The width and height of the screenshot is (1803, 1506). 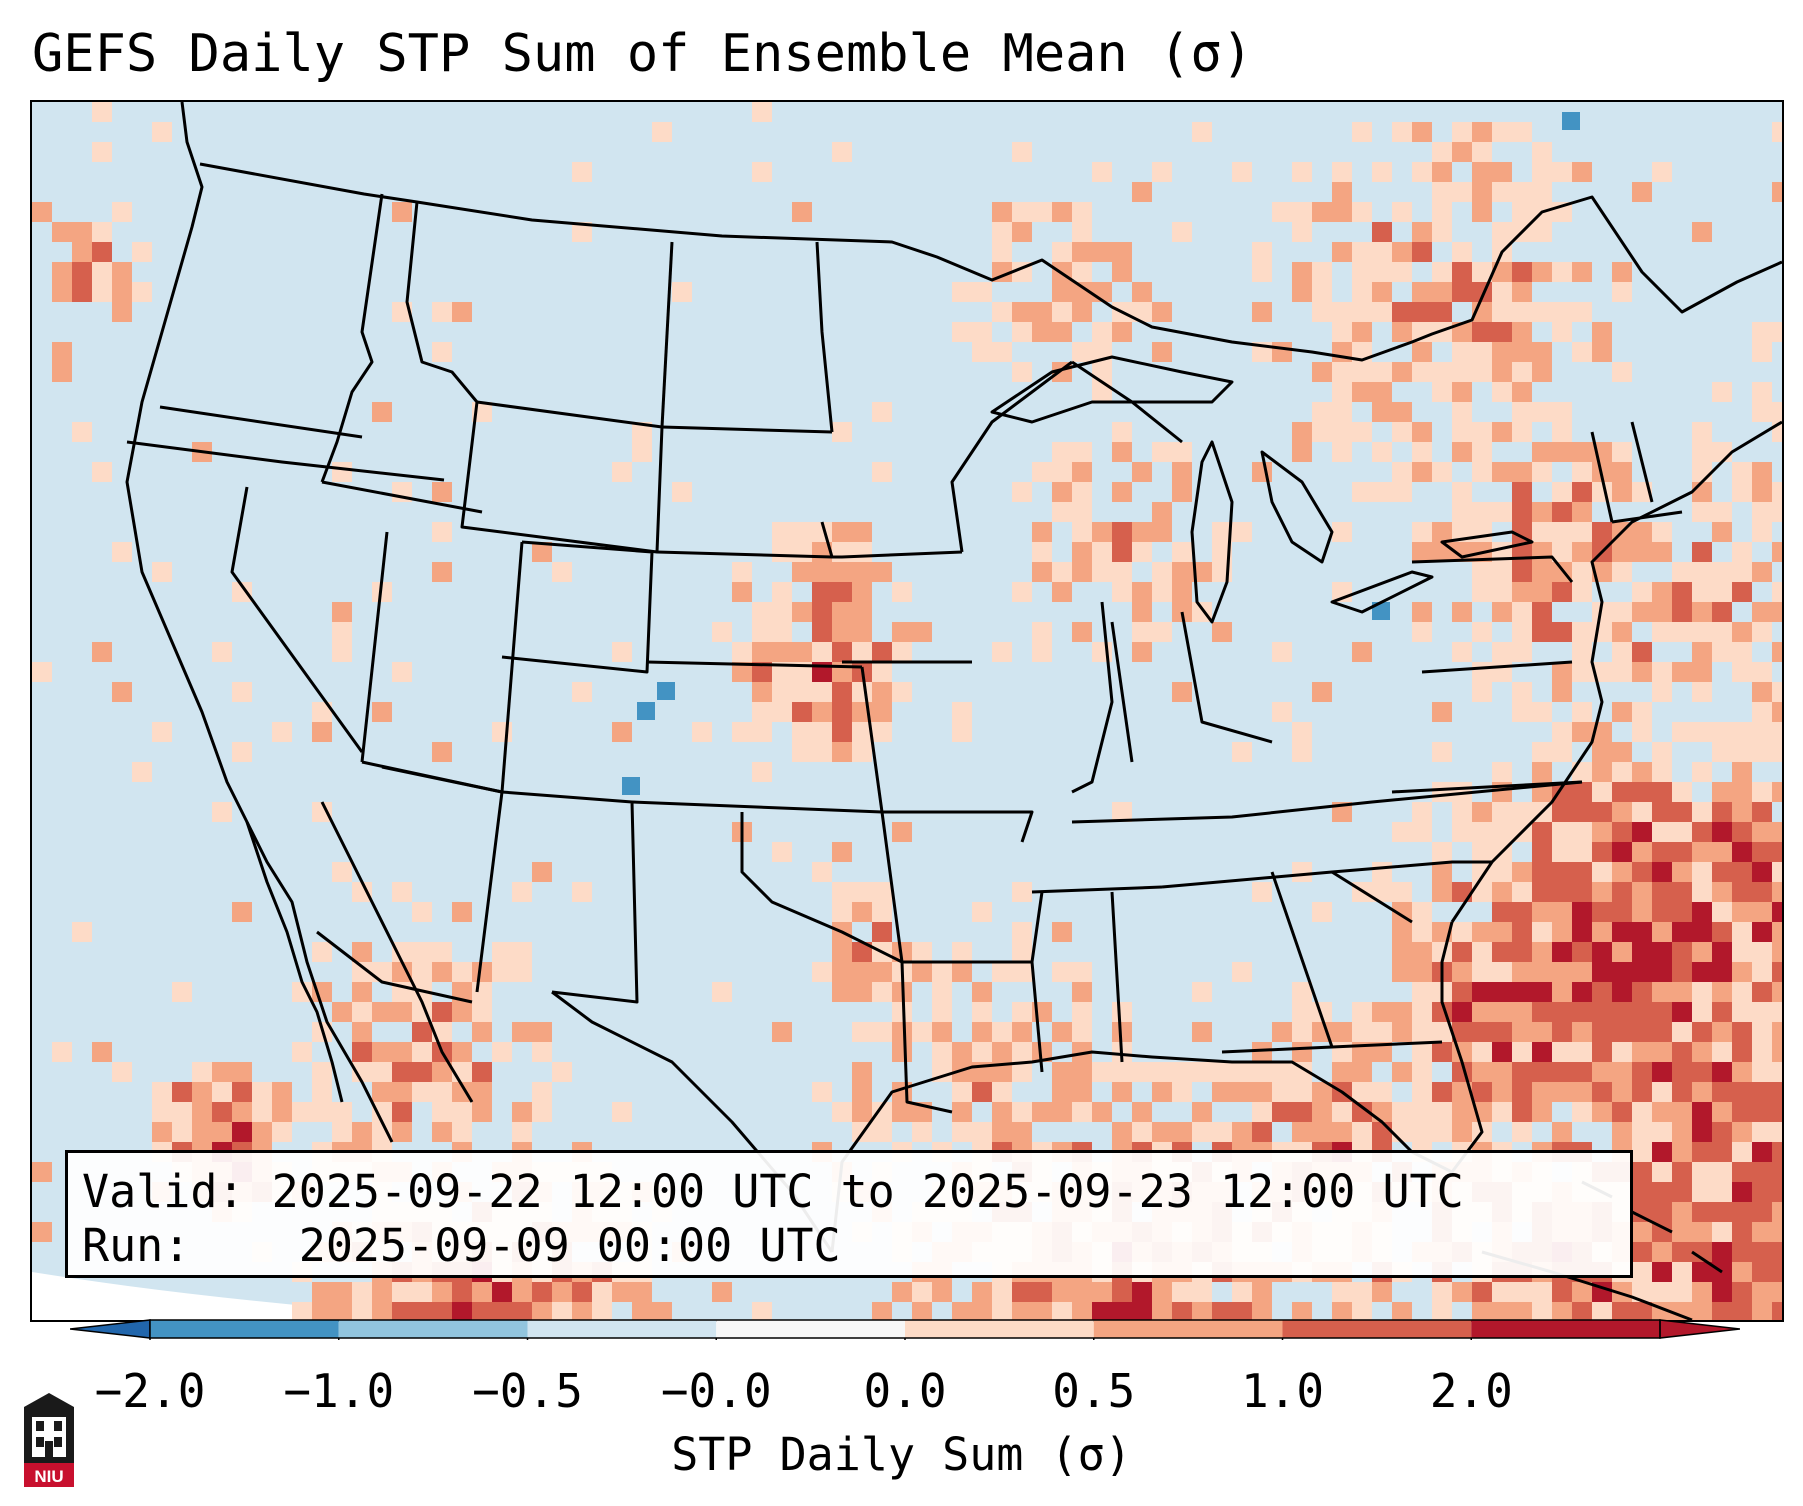 What do you see at coordinates (926, 1037) in the screenshot?
I see `border-tx-la` at bounding box center [926, 1037].